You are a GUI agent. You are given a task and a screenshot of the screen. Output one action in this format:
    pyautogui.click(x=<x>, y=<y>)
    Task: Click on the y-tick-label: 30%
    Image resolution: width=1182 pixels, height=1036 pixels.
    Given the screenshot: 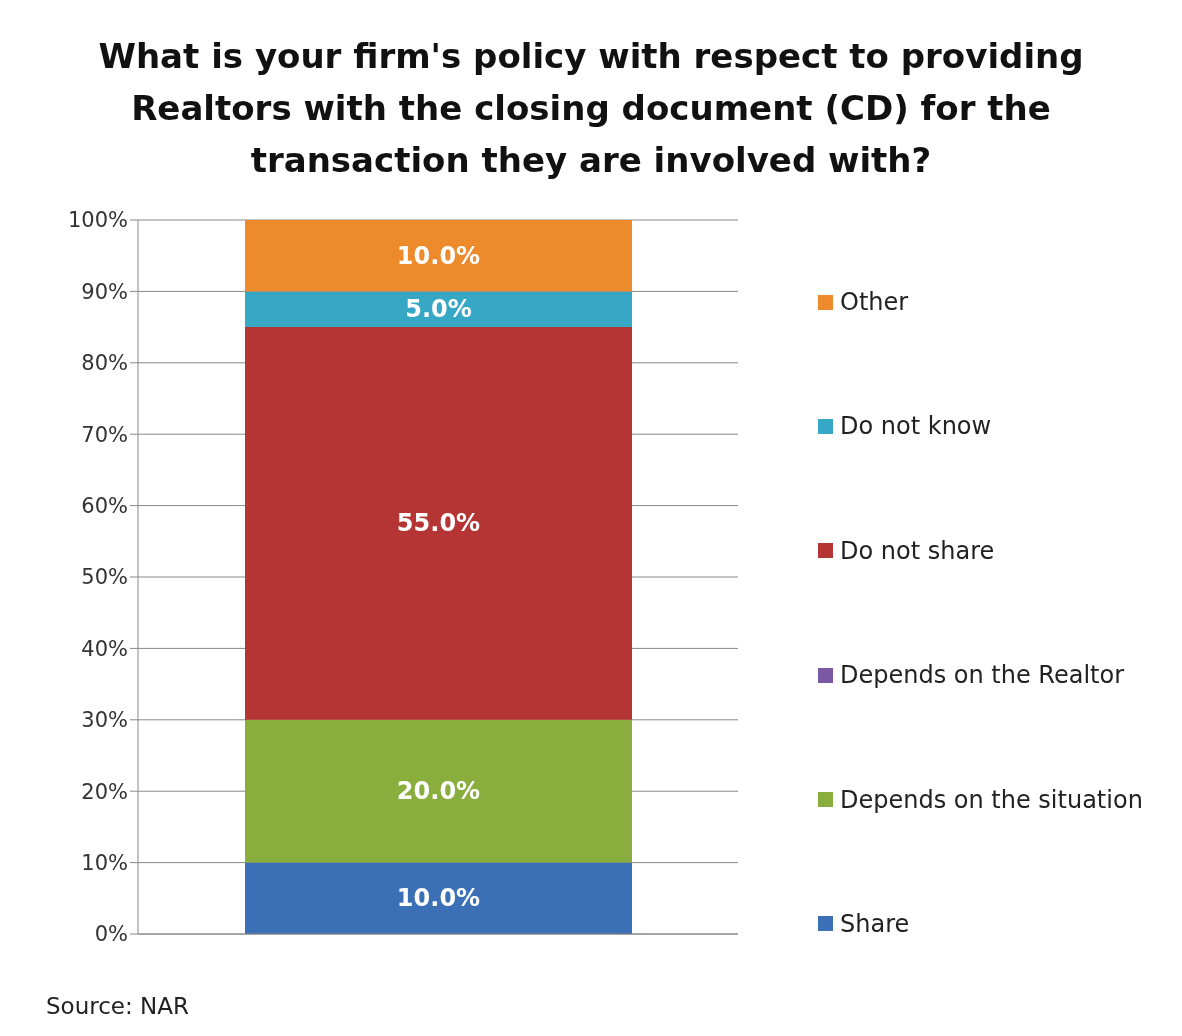 What is the action you would take?
    pyautogui.click(x=104, y=720)
    